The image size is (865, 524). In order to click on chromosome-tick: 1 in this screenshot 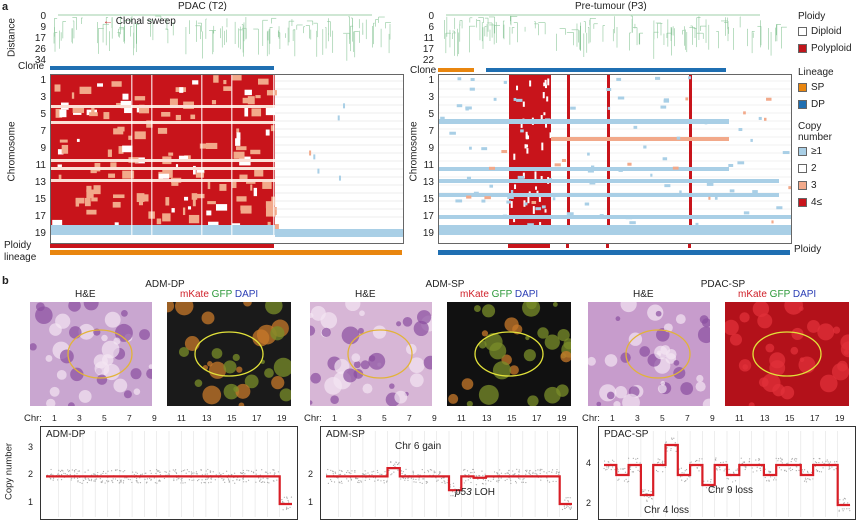, I will do `click(431, 80)`.